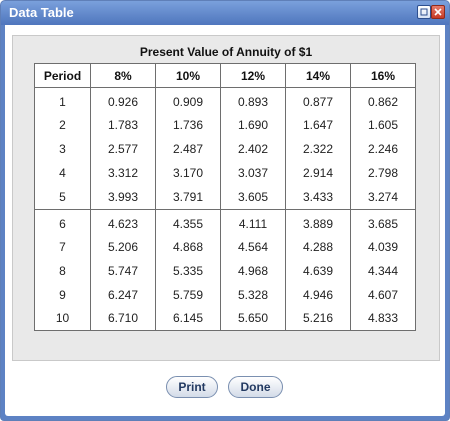 The image size is (450, 421). What do you see at coordinates (188, 125) in the screenshot?
I see `value-cell: 1.736` at bounding box center [188, 125].